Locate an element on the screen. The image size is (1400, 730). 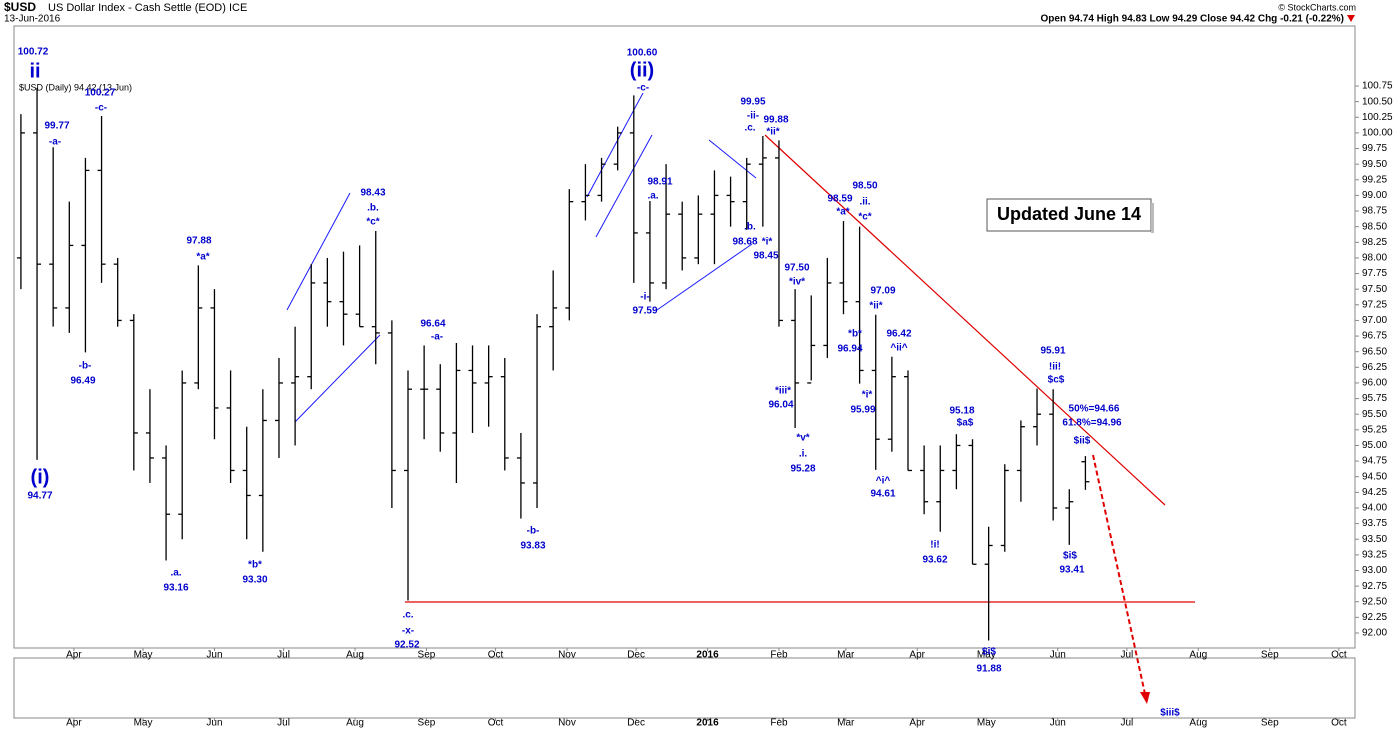
y-tick-label: 92.75 is located at coordinates (1374, 586).